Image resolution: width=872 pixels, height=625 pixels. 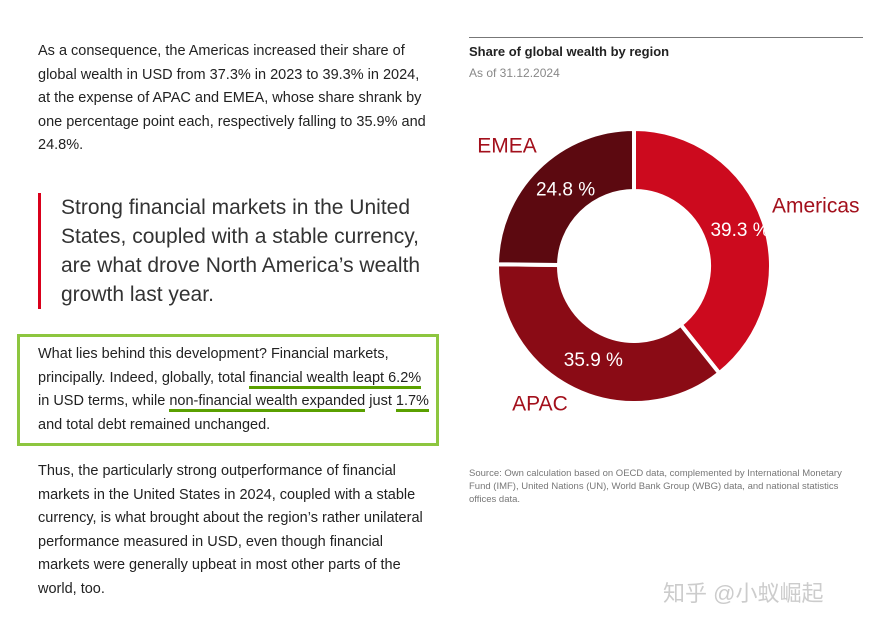 I want to click on highlight-box, so click(x=228, y=390).